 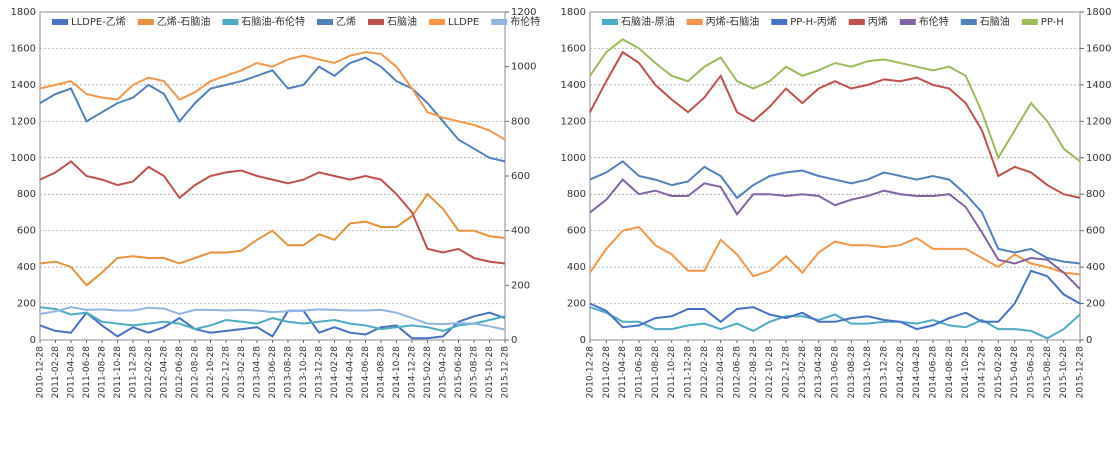 I want to click on legend-label: LLDPE, so click(x=463, y=22).